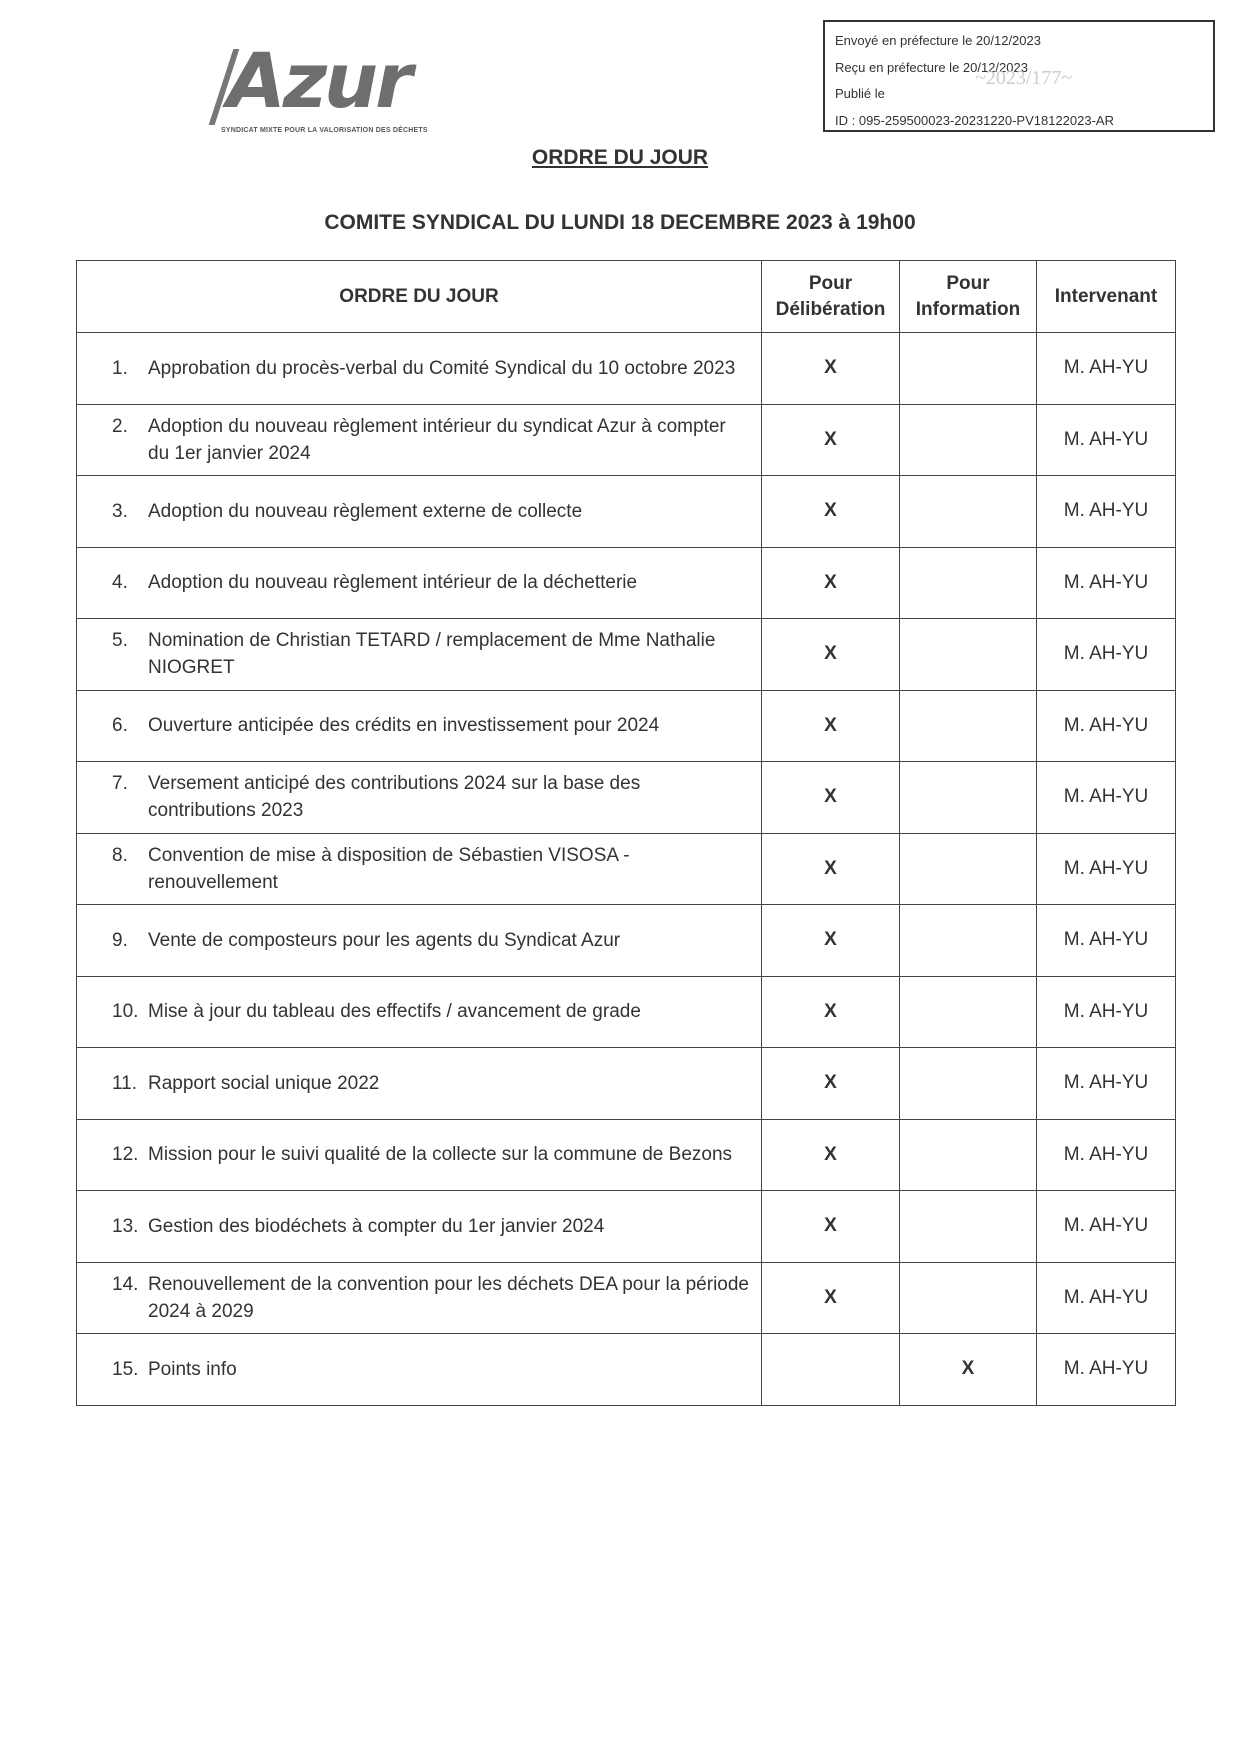  I want to click on agenda-item-cell: 15. Points info, so click(419, 1369).